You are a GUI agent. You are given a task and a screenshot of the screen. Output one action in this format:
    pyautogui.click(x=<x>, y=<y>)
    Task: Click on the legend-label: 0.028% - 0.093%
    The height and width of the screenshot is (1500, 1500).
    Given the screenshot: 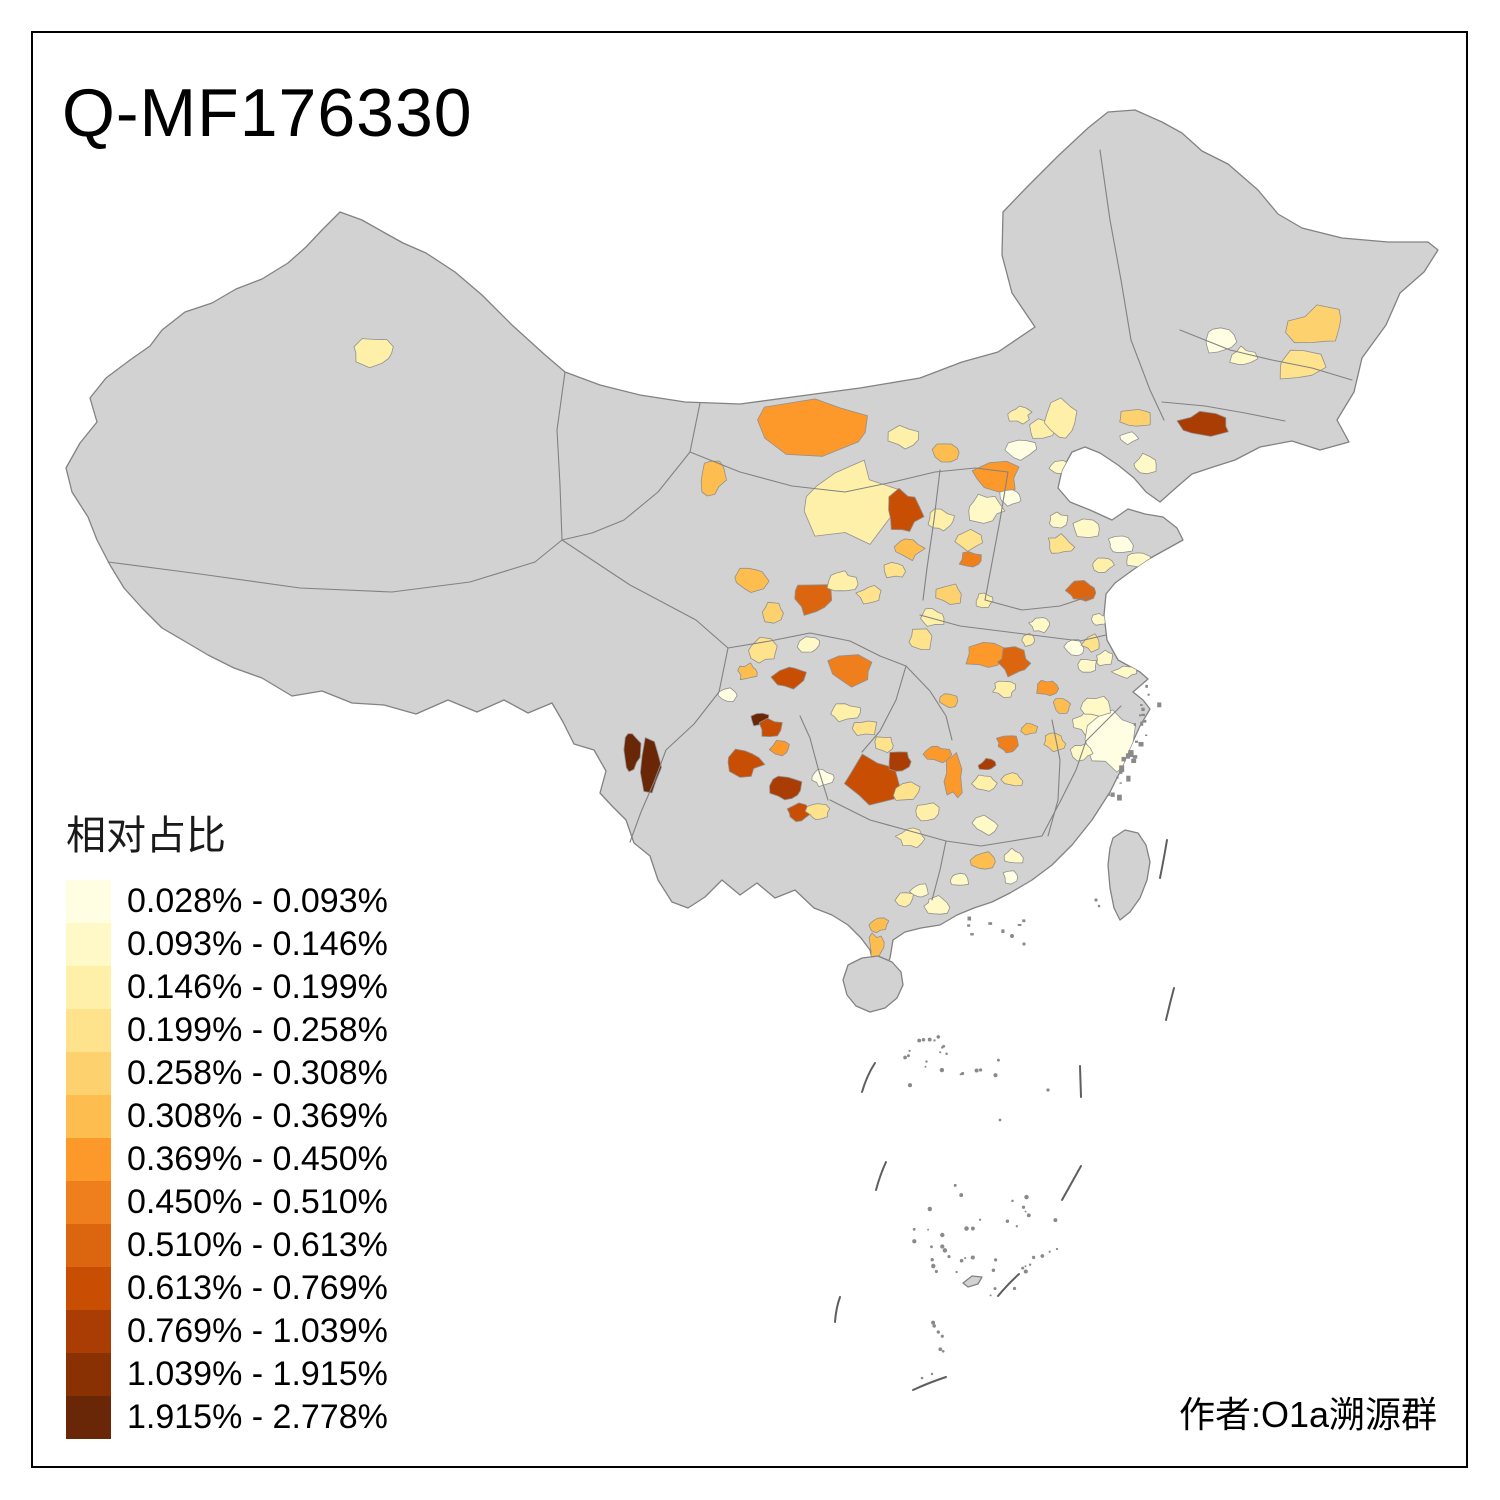 What is the action you would take?
    pyautogui.click(x=257, y=901)
    